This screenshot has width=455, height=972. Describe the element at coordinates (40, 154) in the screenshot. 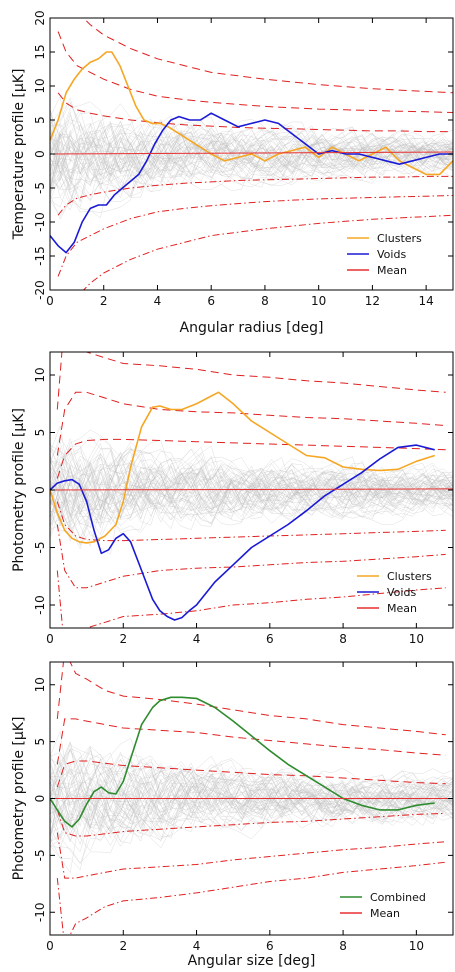

I see `y-tick-label: 0` at that location.